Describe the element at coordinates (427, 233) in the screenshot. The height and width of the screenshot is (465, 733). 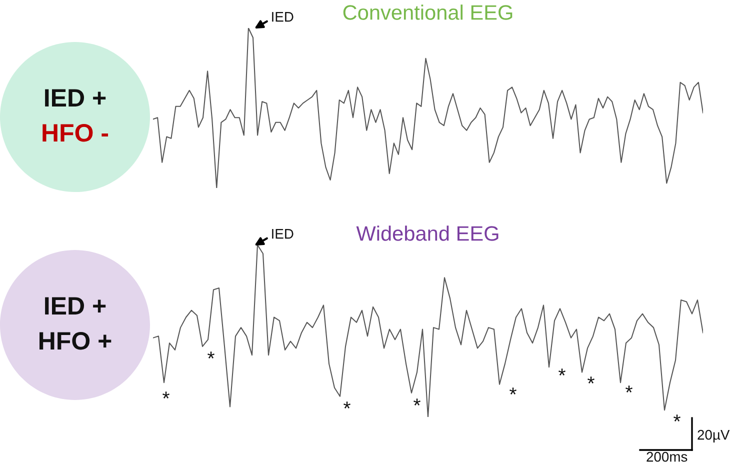
I see `chart-title: Wideband EEG` at that location.